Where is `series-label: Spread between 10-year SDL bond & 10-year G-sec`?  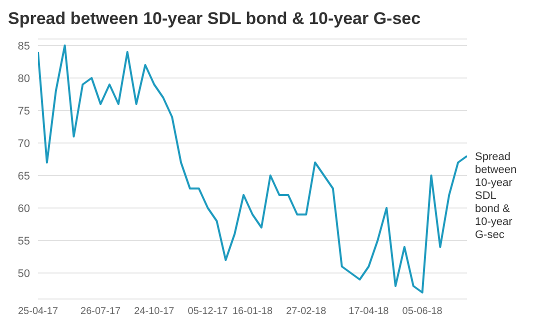
series-label: Spread between 10-year SDL bond & 10-year G-sec is located at coordinates (496, 196).